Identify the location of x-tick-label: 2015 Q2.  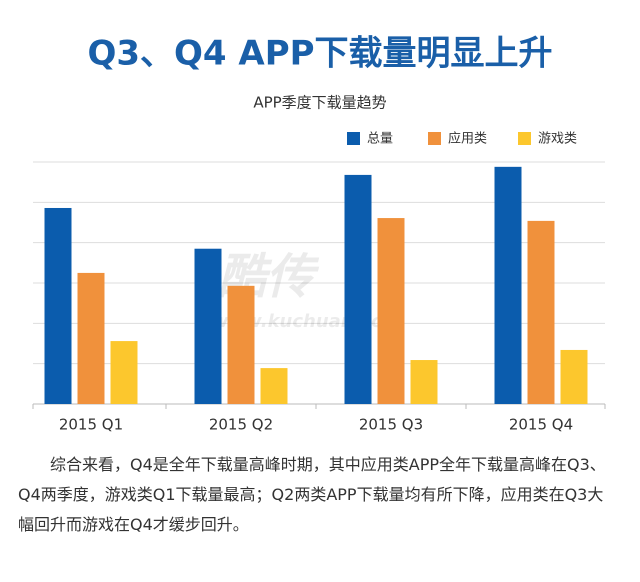
(241, 425).